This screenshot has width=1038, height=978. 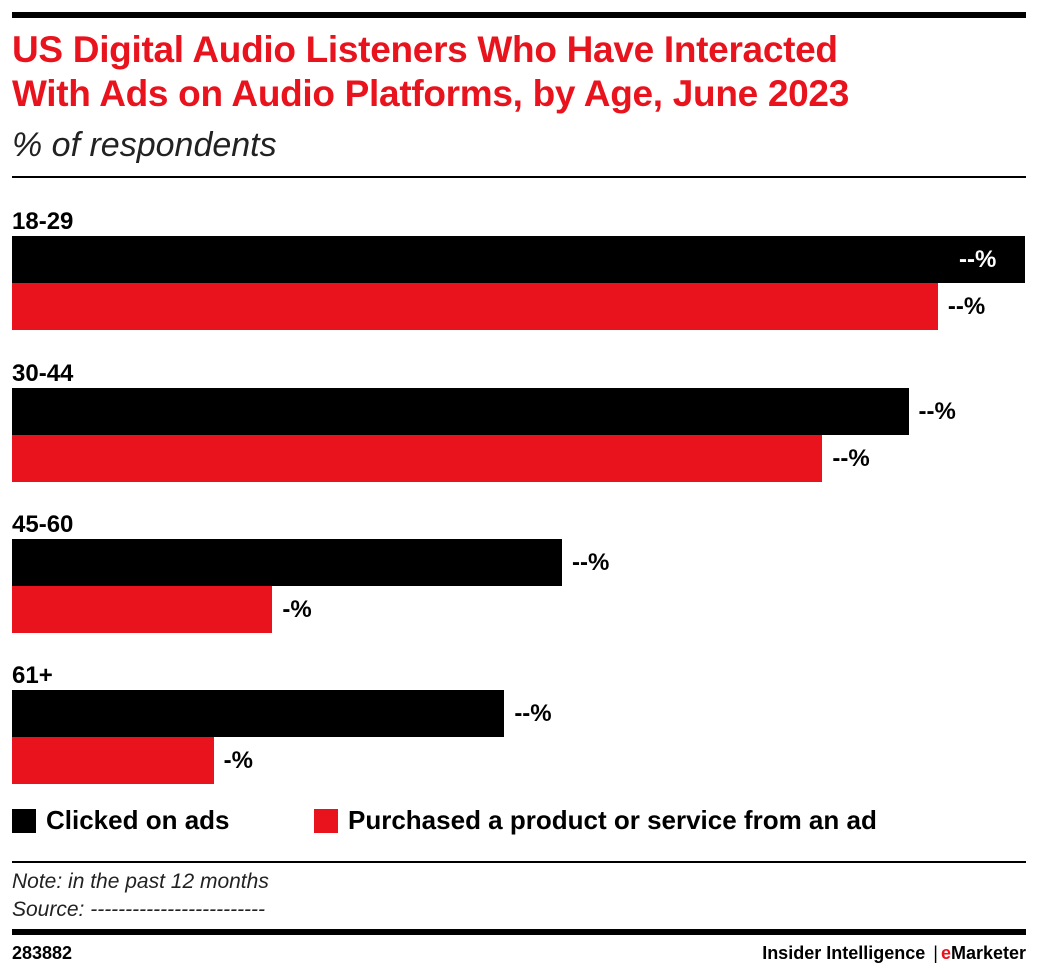 What do you see at coordinates (24, 820) in the screenshot?
I see `legend-swatch-black` at bounding box center [24, 820].